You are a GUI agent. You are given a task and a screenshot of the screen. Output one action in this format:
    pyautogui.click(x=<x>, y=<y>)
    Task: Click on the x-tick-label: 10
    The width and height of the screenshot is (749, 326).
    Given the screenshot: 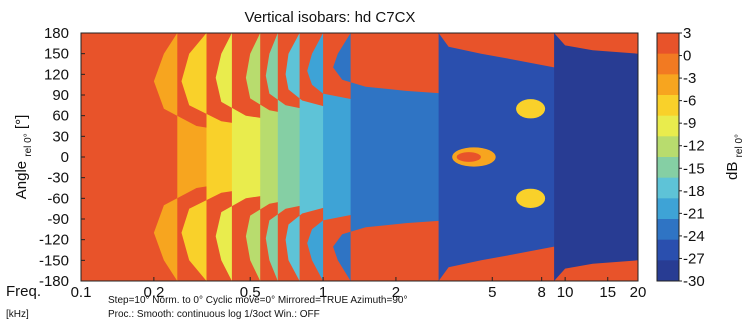 What is the action you would take?
    pyautogui.click(x=565, y=292)
    